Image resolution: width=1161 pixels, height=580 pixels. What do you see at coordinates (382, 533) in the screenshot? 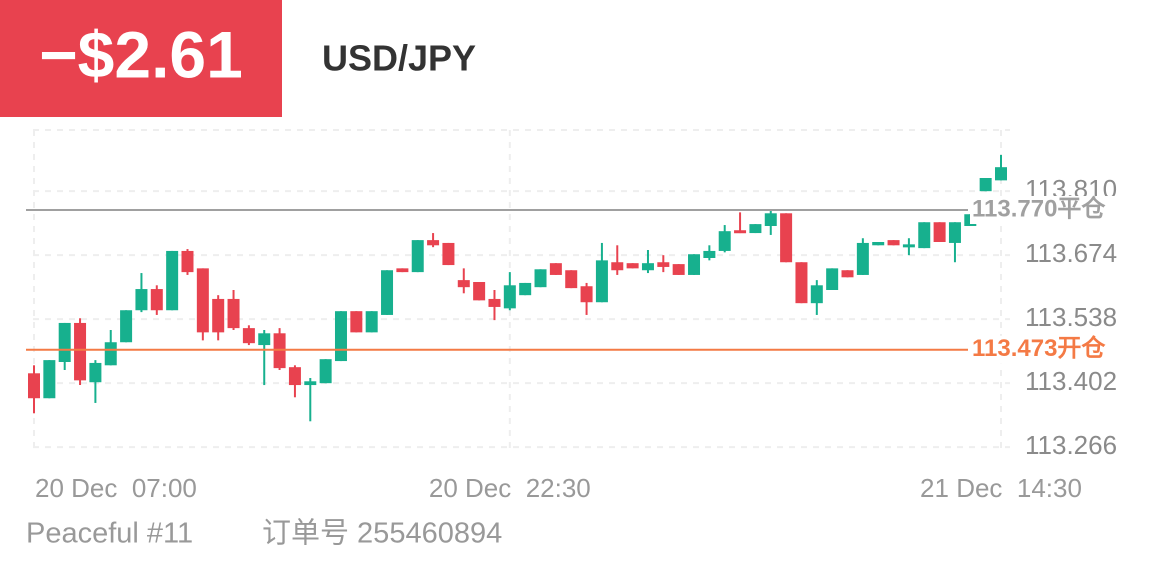
I see `order-number: 订单号 255460894` at bounding box center [382, 533].